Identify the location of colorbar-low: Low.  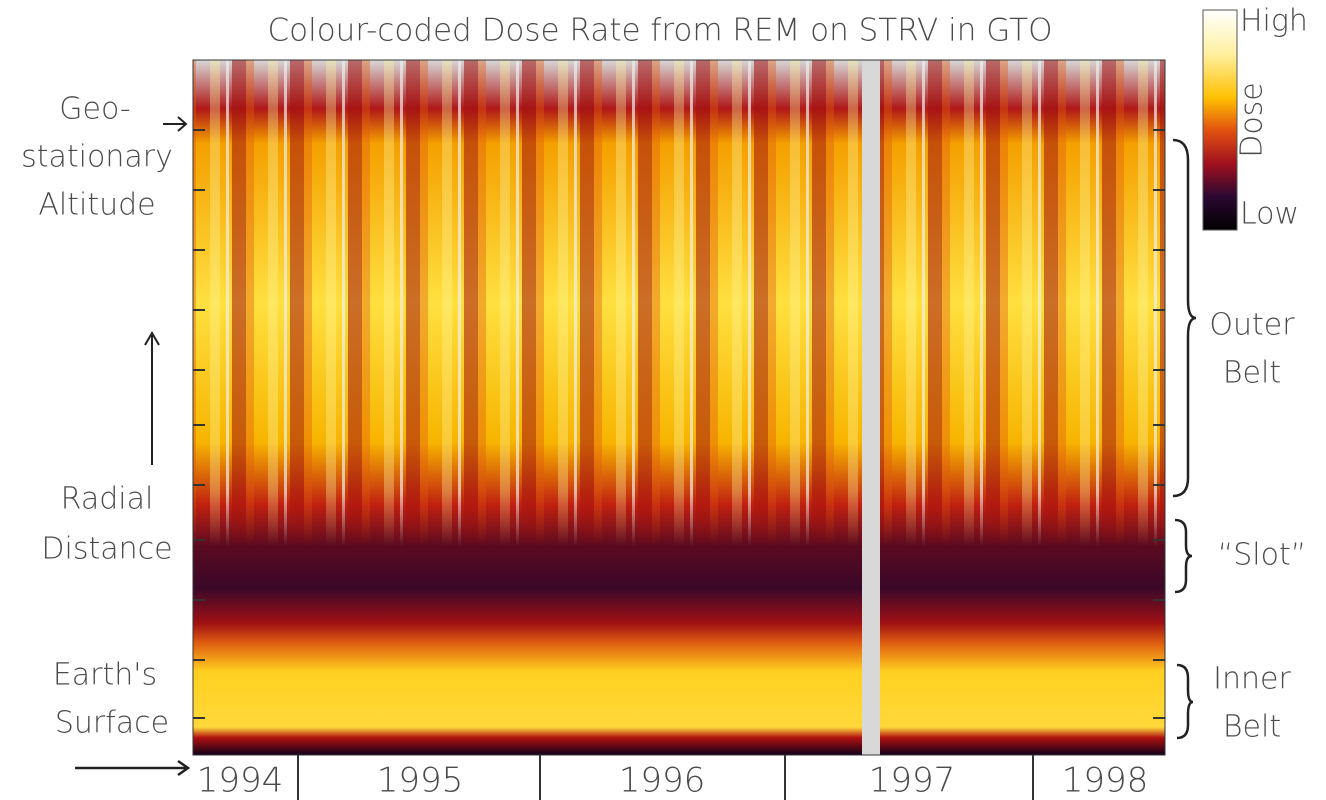
(1269, 214).